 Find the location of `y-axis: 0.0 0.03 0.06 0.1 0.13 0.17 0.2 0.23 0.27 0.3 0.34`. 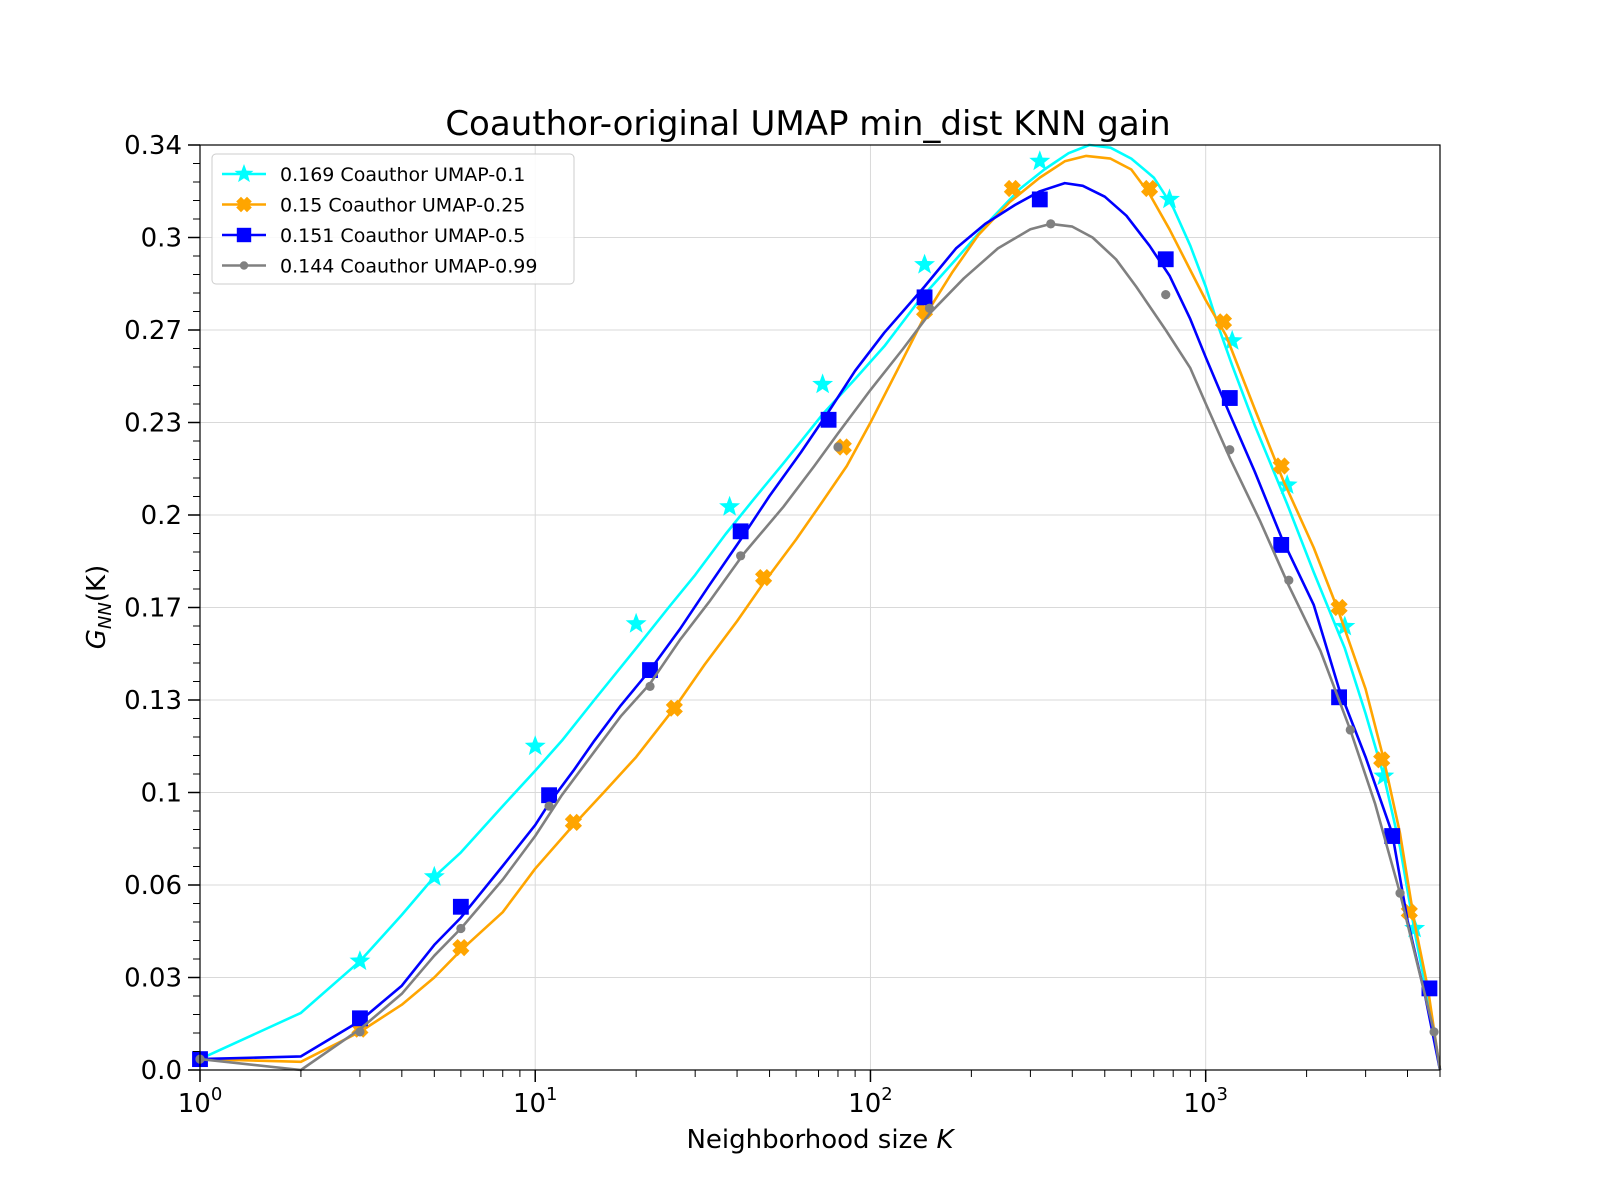

y-axis: 0.0 0.03 0.06 0.1 0.13 0.17 0.2 0.23 0.27 0.3 0.34 is located at coordinates (162, 608).